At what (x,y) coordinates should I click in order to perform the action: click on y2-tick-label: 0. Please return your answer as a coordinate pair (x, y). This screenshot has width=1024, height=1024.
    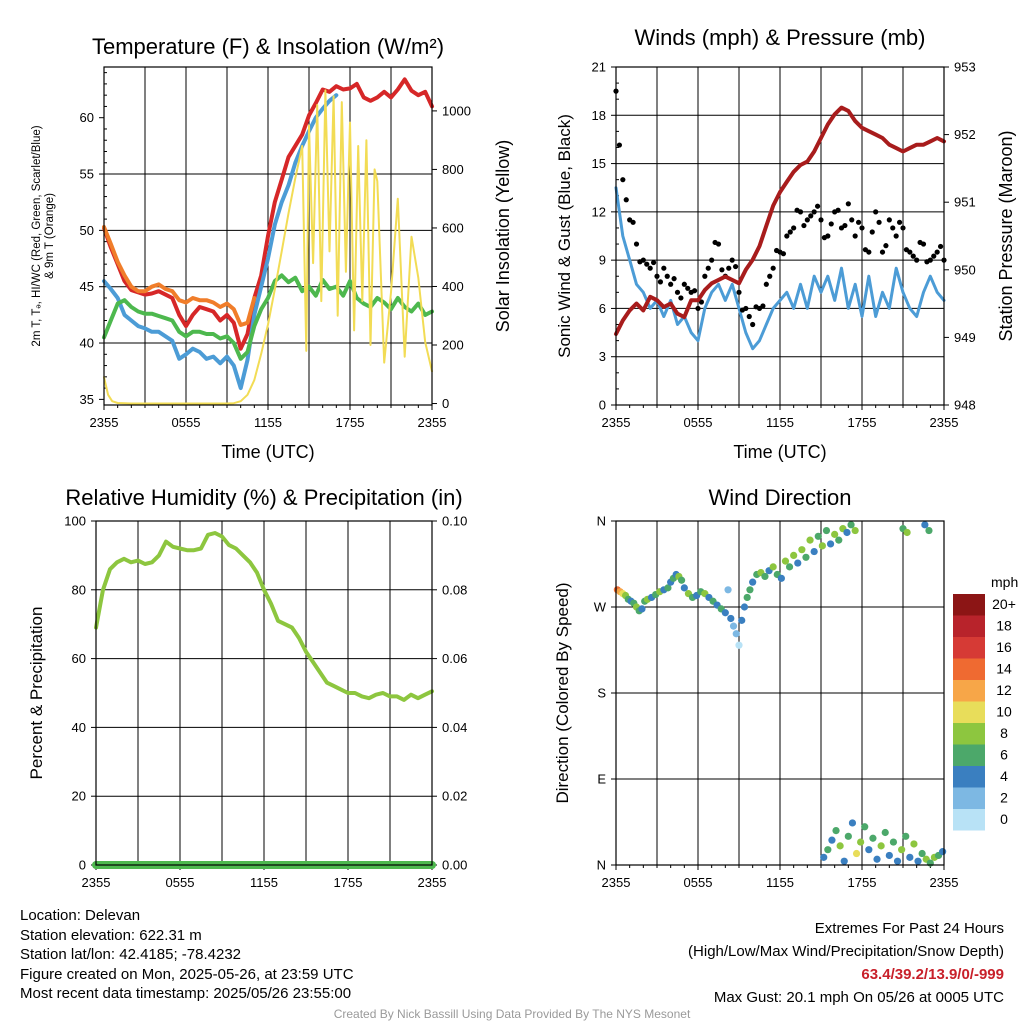
    Looking at the image, I should click on (445, 403).